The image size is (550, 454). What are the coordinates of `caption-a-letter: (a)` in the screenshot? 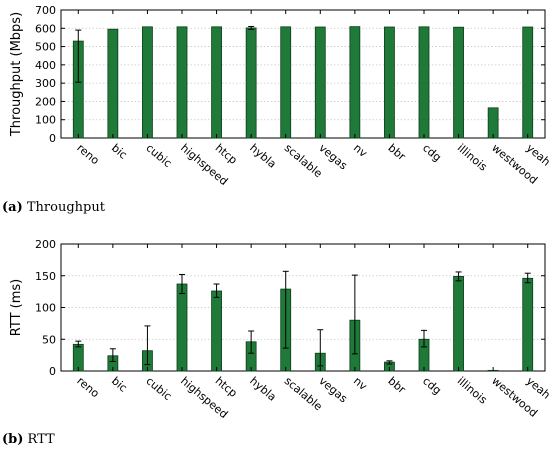 It's located at (12, 207).